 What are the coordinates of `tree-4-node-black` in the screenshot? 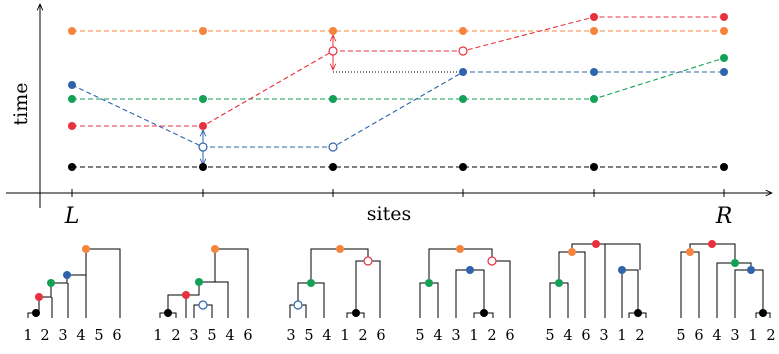 It's located at (484, 313).